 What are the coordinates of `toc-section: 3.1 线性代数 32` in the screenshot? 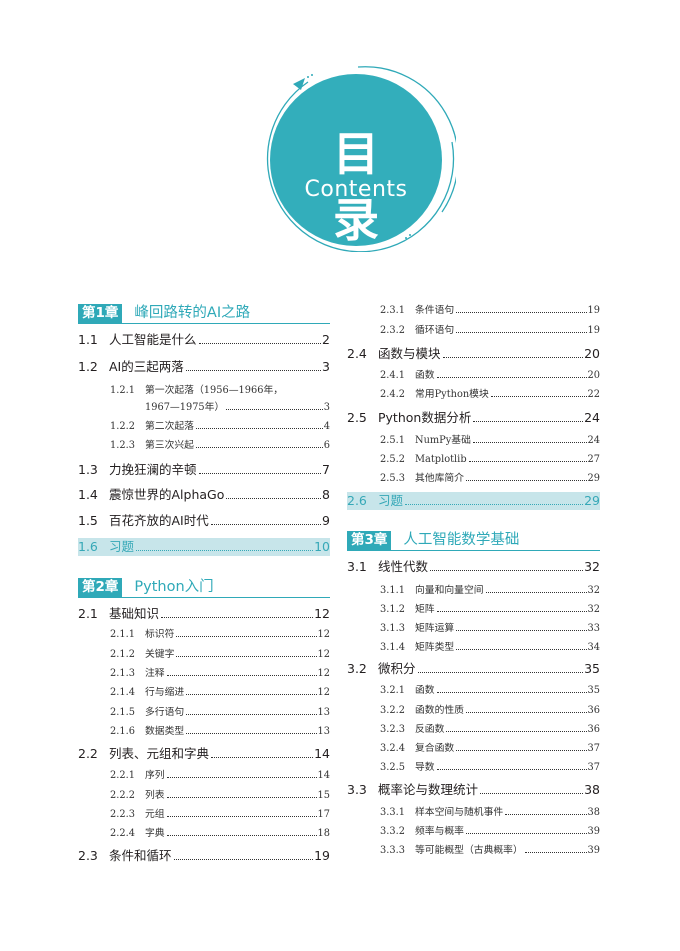 It's located at (473, 567).